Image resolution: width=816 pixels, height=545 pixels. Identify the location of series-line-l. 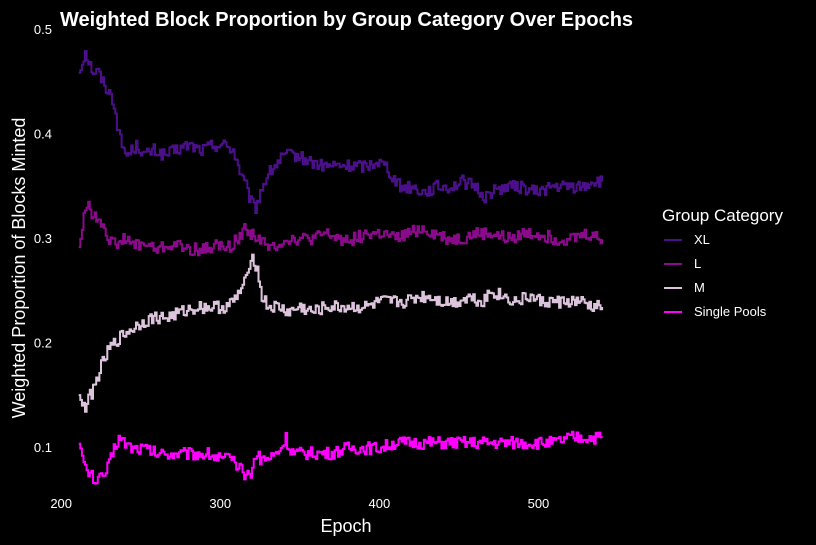
(341, 228).